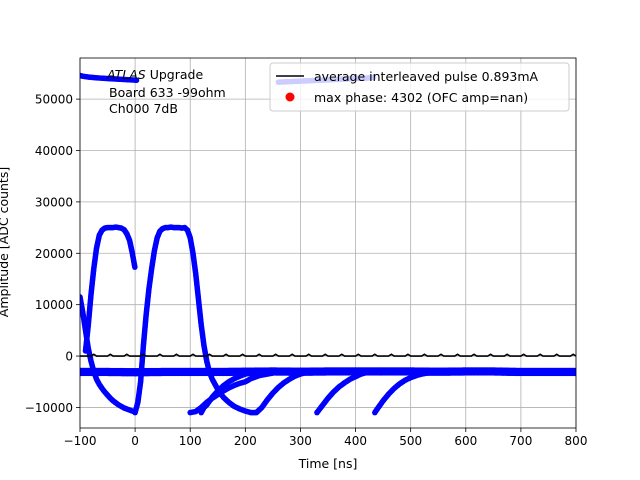 Image resolution: width=640 pixels, height=480 pixels. Describe the element at coordinates (421, 97) in the screenshot. I see `legend-entry-max-phase: max phase: 4302 (OFC amp=nan)` at that location.